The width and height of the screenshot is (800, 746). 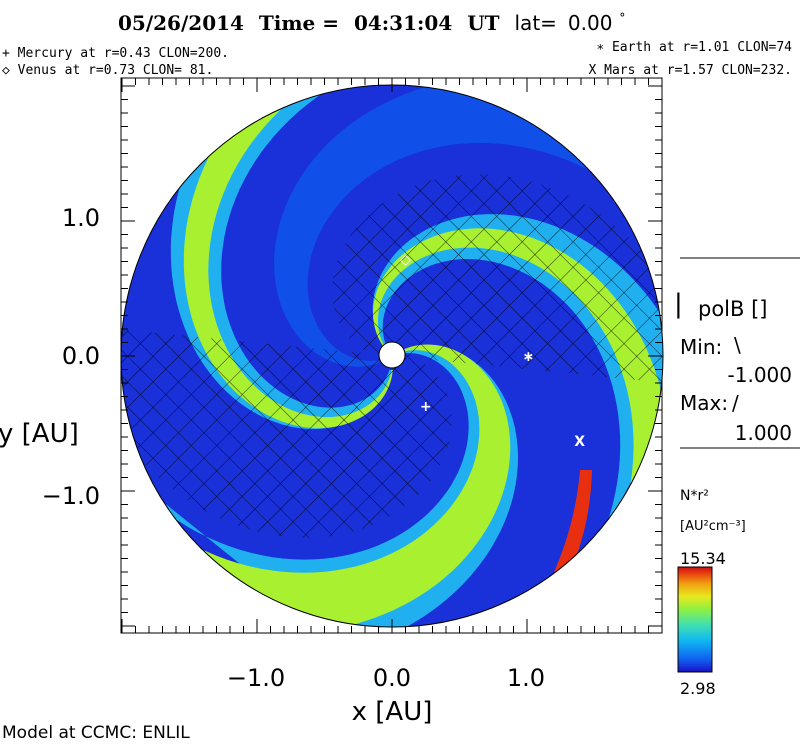 What do you see at coordinates (536, 23) in the screenshot?
I see `lat-label: lat=` at bounding box center [536, 23].